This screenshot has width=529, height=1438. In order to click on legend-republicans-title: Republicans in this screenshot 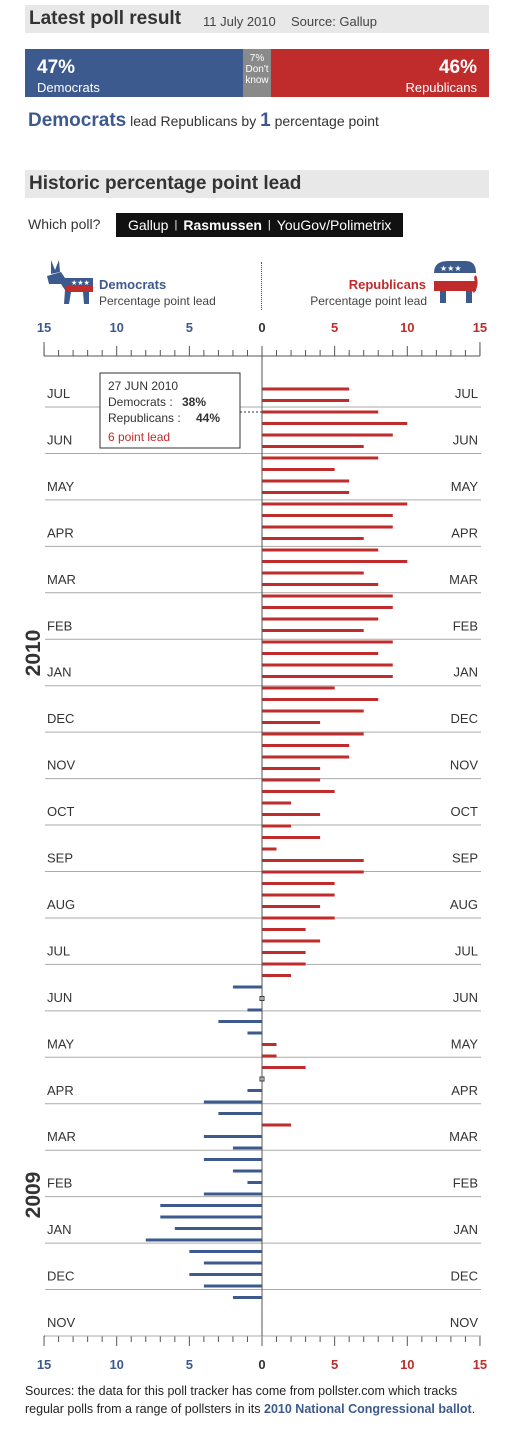, I will do `click(387, 284)`.